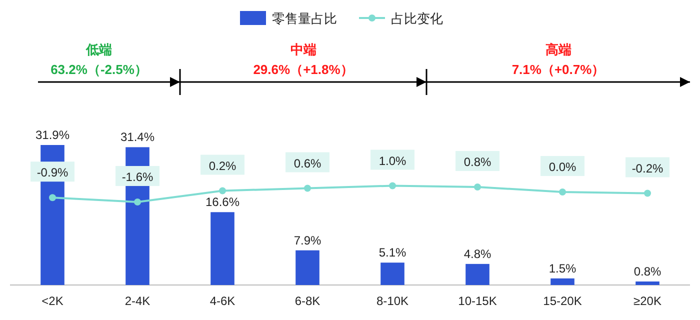 The height and width of the screenshot is (320, 700). Describe the element at coordinates (304, 18) in the screenshot. I see `legend-label: 零售量占比` at that location.